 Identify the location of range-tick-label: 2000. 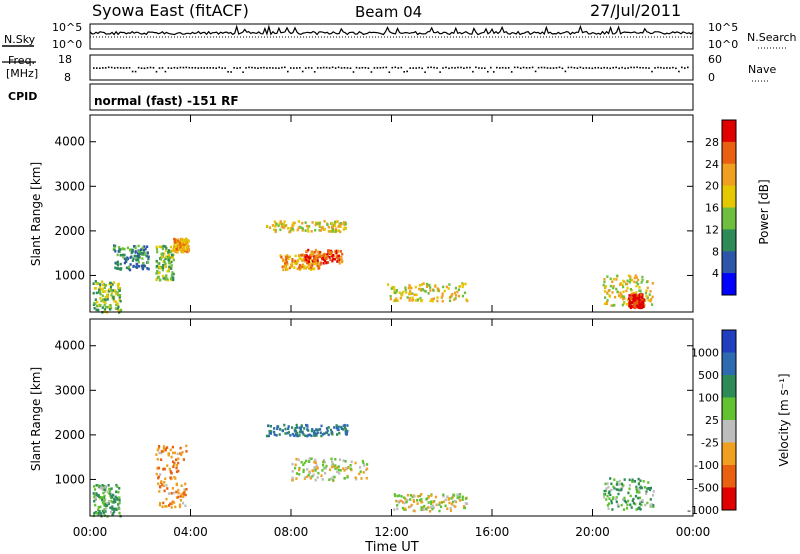
(69, 435).